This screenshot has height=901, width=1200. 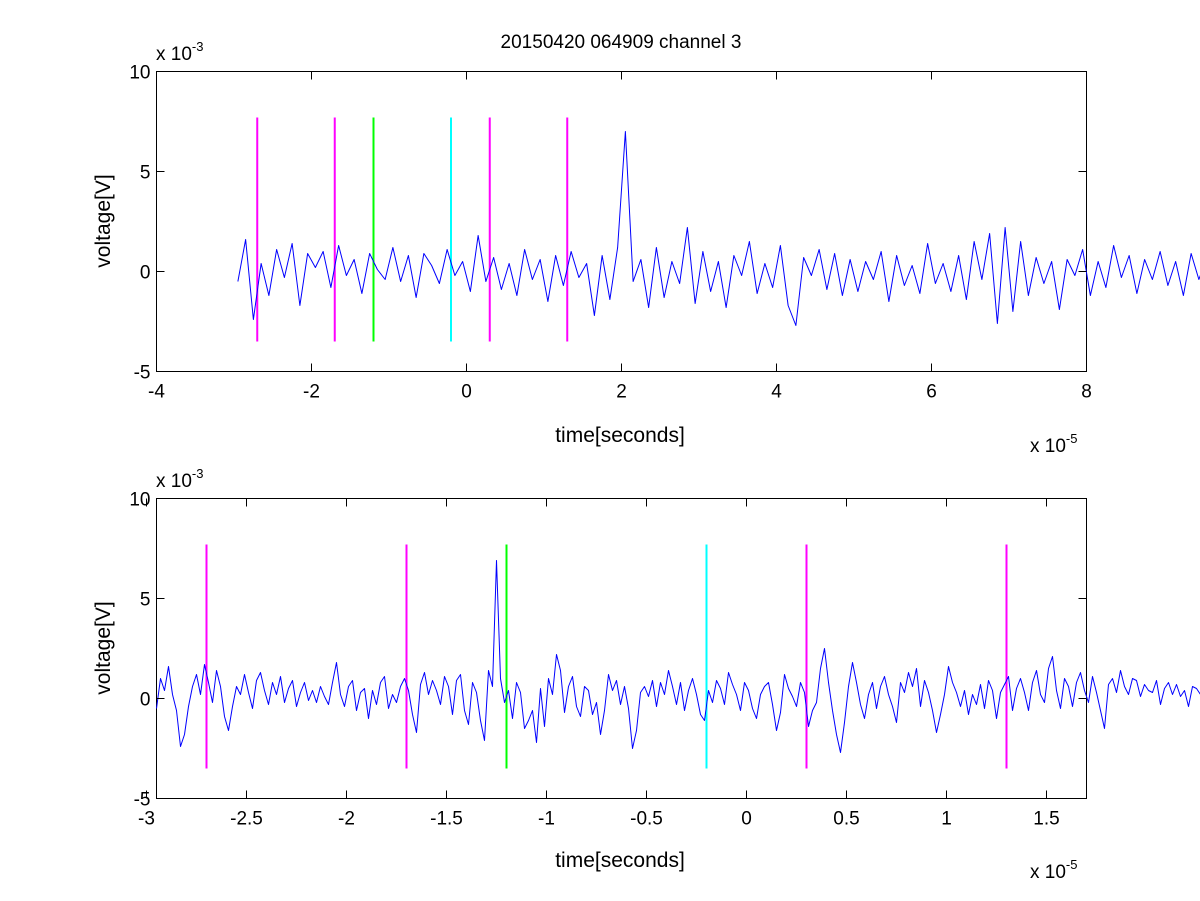 What do you see at coordinates (145, 700) in the screenshot?
I see `bottom-y-tick-label: 0` at bounding box center [145, 700].